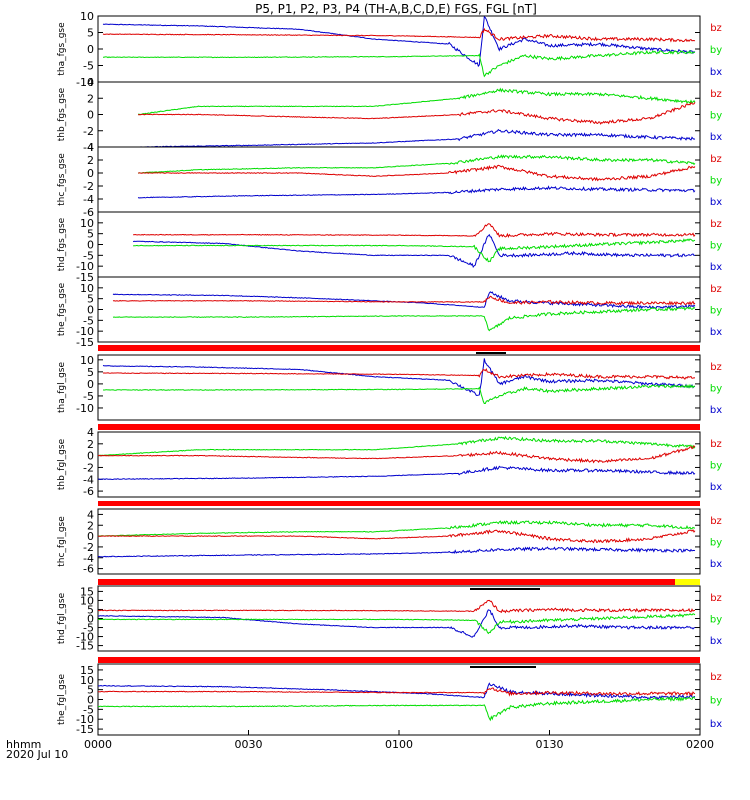 The image size is (750, 800). What do you see at coordinates (62, 309) in the screenshot?
I see `y-axis-label: the_fgs_gse` at bounding box center [62, 309].